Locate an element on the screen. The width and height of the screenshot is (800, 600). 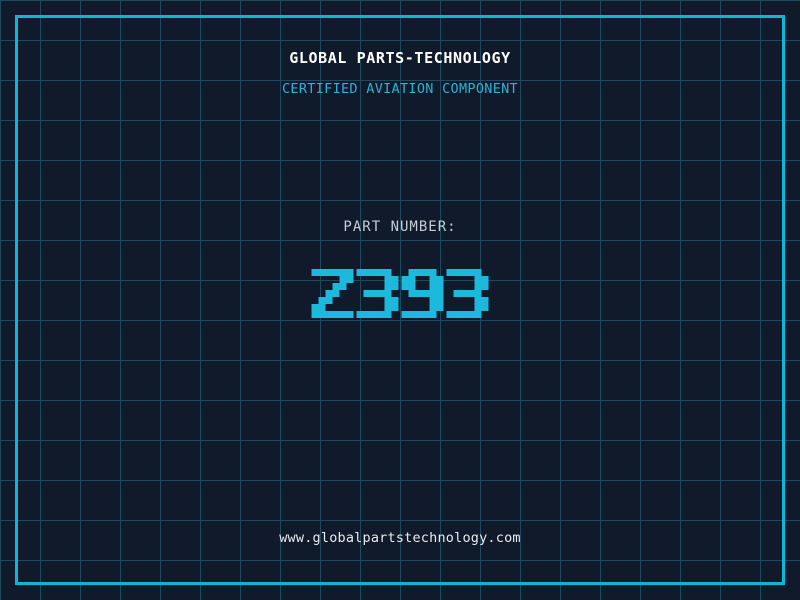
website-url: www.globalpartstechnology.com is located at coordinates (400, 538).